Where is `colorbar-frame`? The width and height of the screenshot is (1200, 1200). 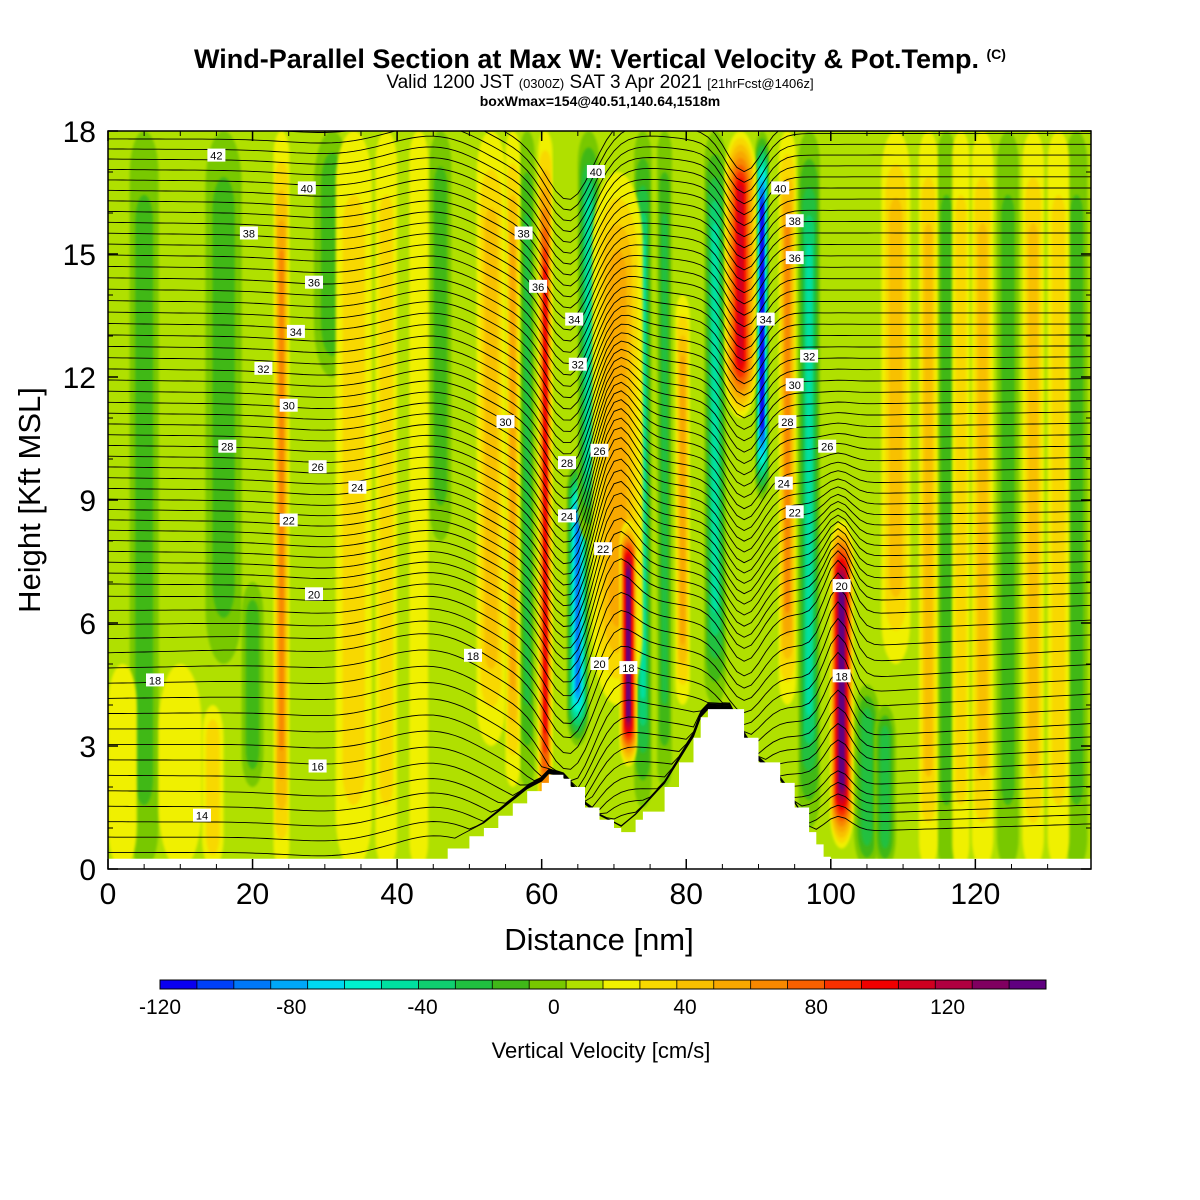 colorbar-frame is located at coordinates (603, 984).